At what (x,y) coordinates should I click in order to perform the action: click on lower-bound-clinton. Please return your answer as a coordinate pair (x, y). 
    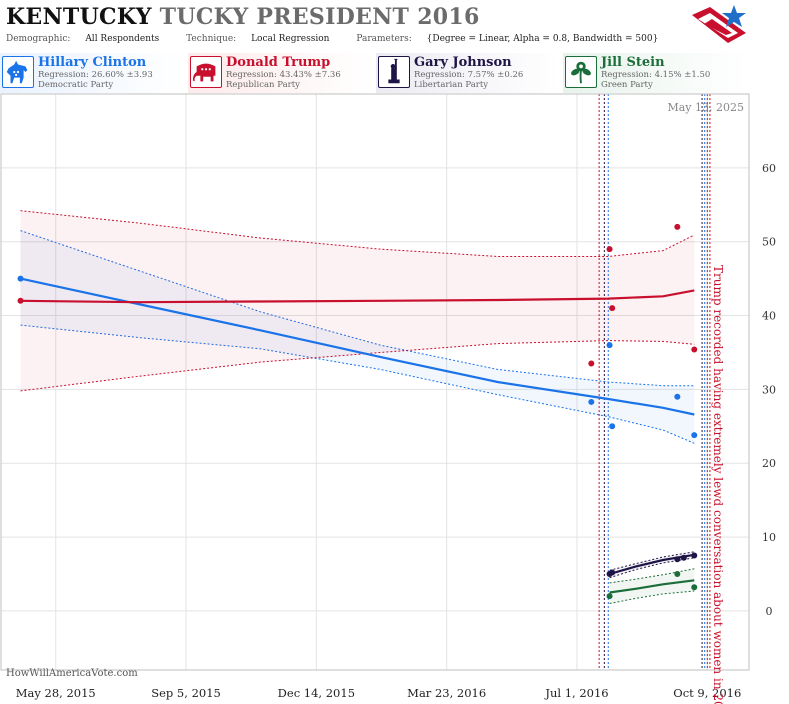
    Looking at the image, I should click on (357, 384).